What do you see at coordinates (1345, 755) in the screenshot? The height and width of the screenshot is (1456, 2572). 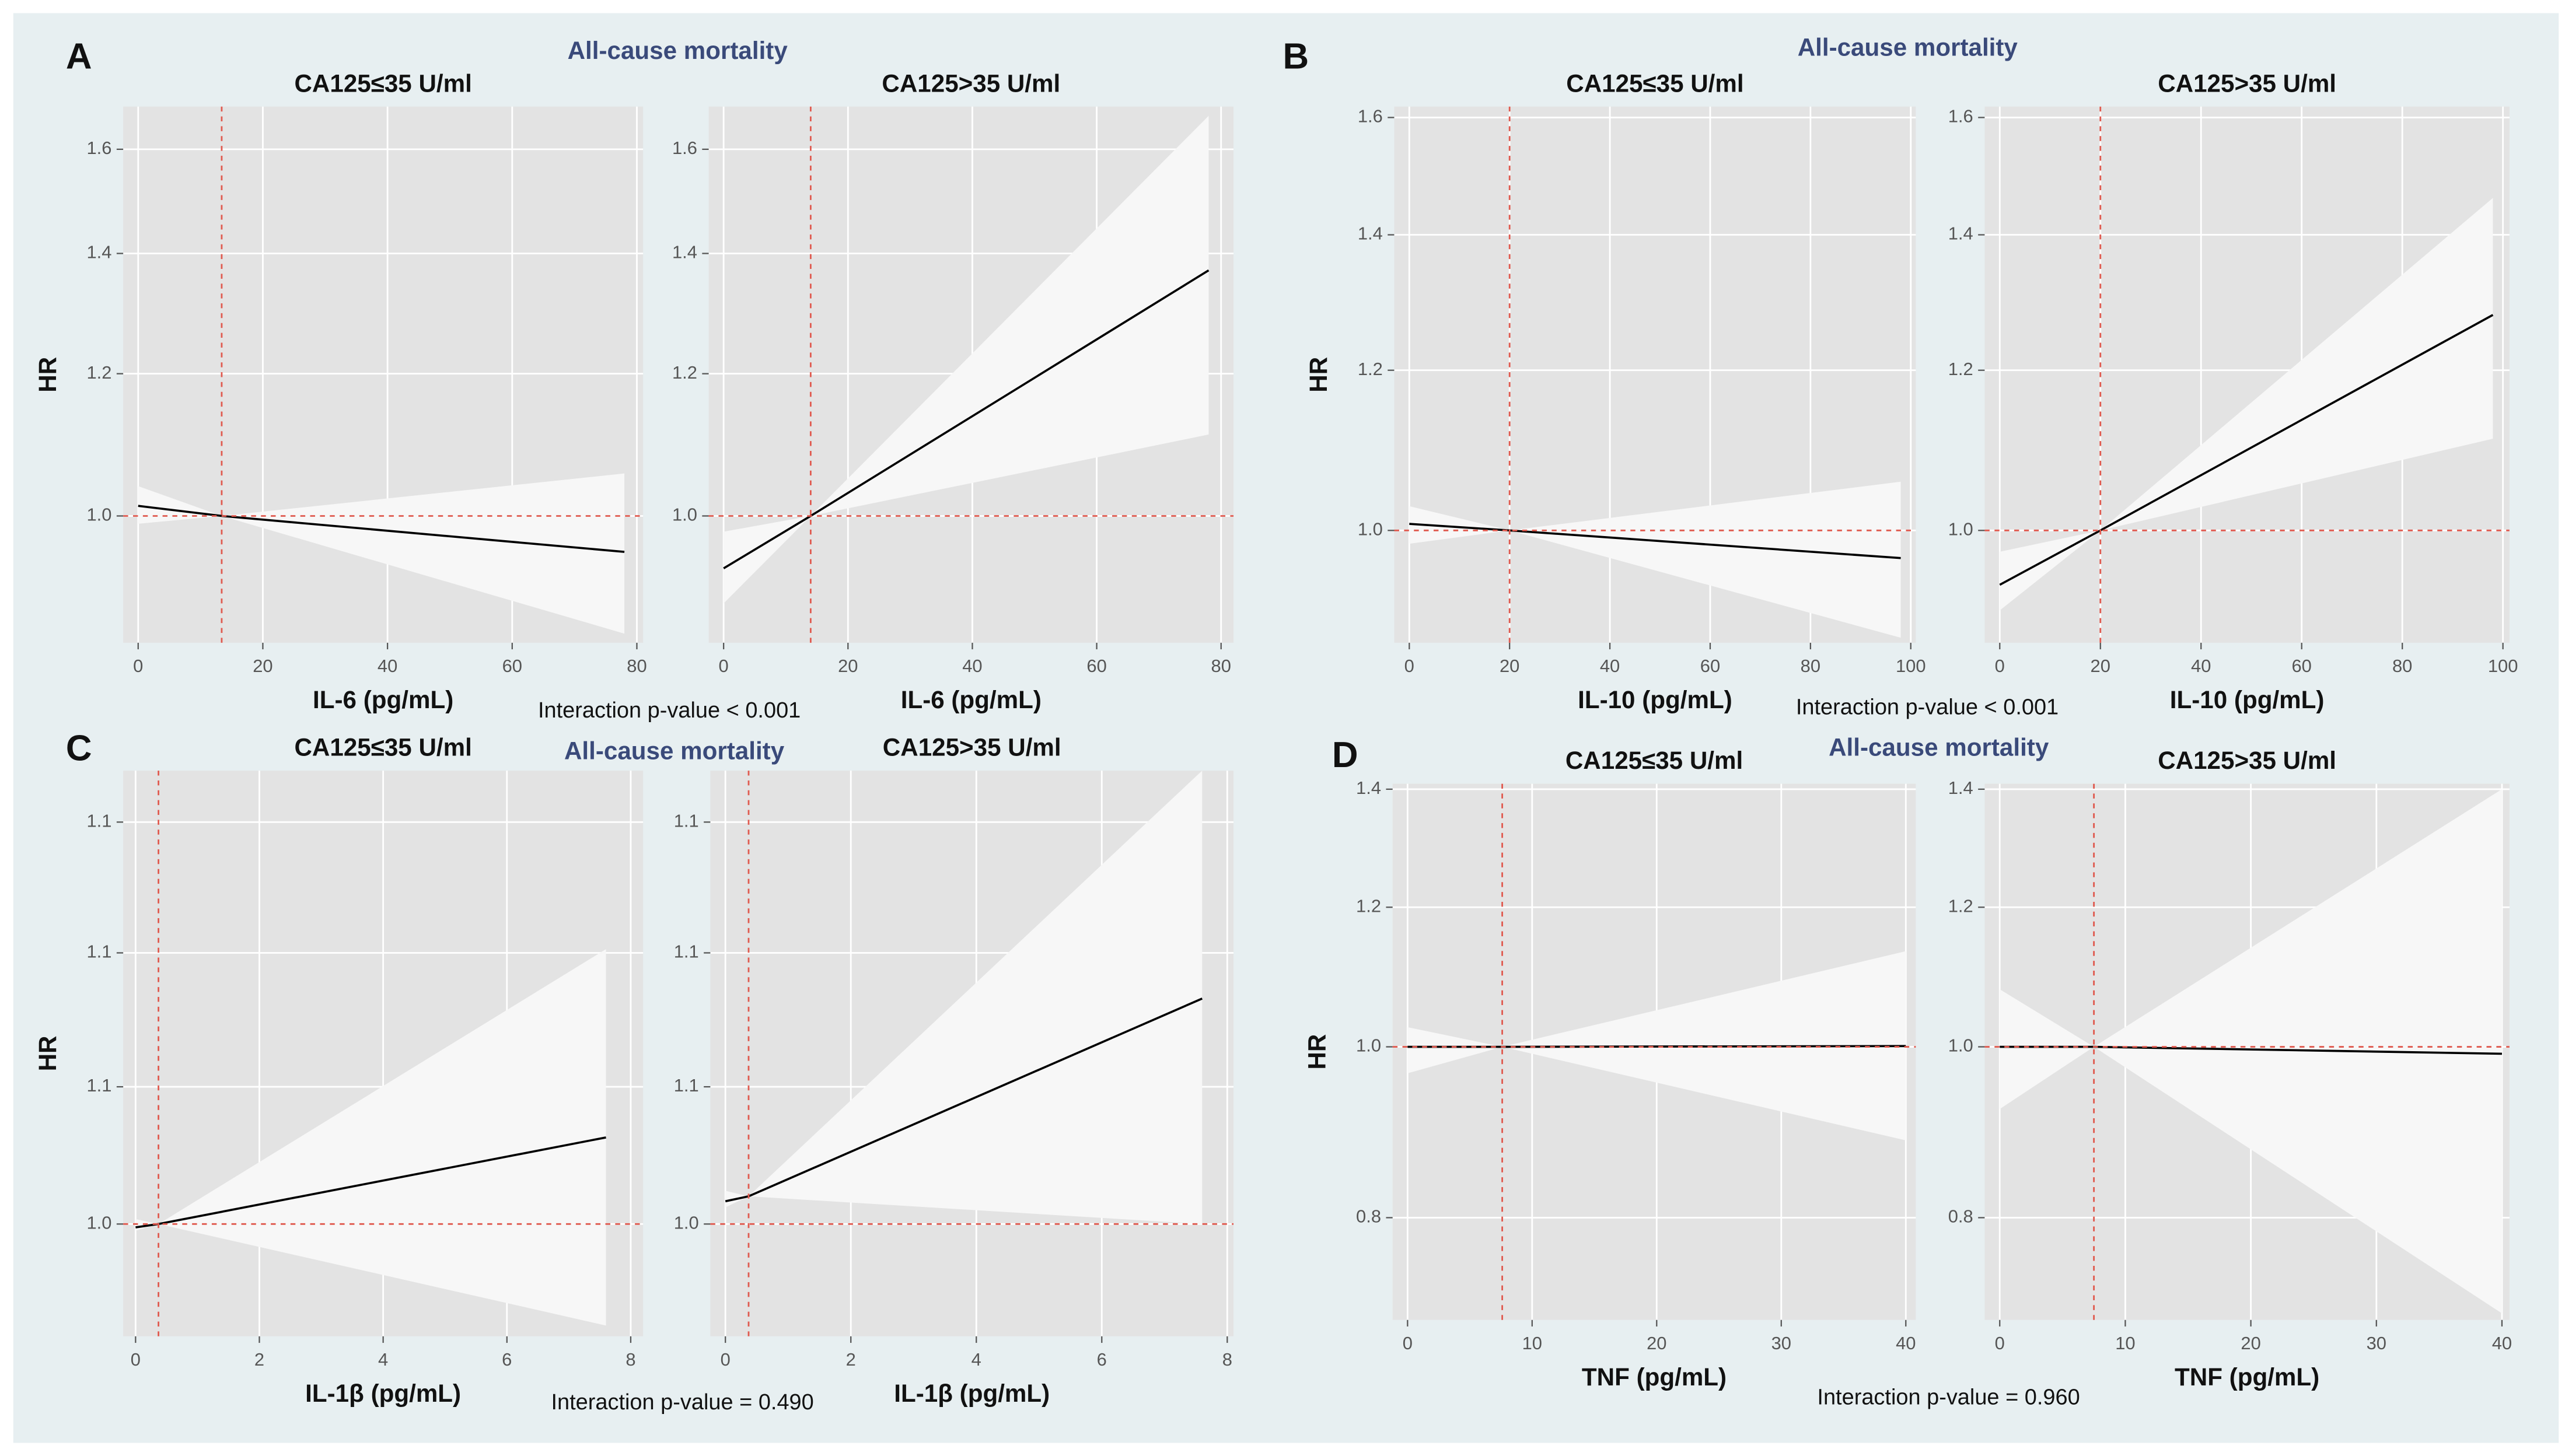 I see `panel-letter: D` at bounding box center [1345, 755].